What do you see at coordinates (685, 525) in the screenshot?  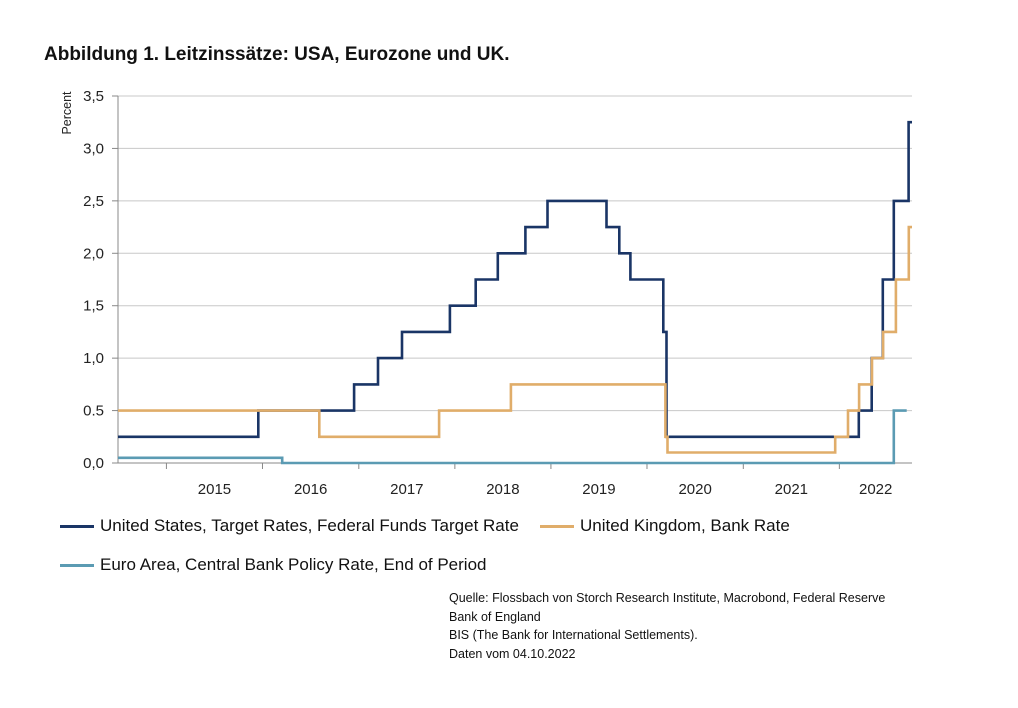 I see `legend-label-uk: United Kingdom, Bank Rate` at bounding box center [685, 525].